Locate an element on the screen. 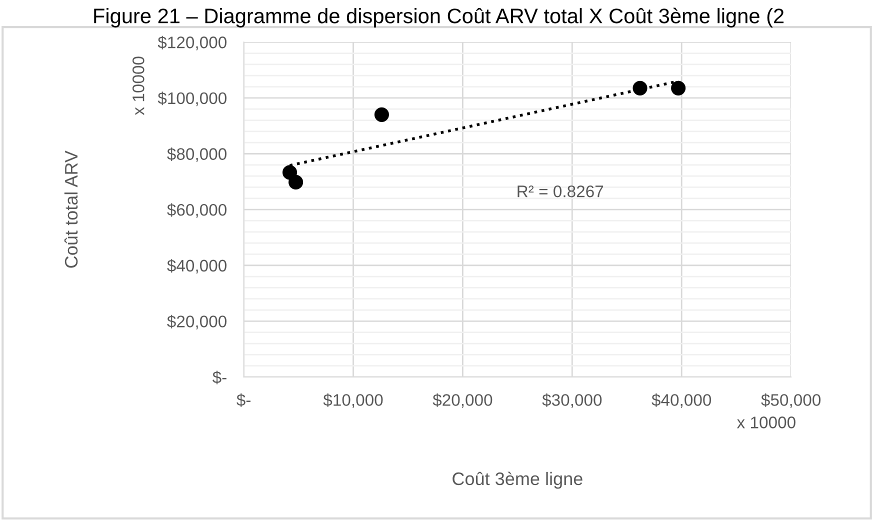 The image size is (877, 520). y-axis-title: Coût total ARV is located at coordinates (71, 209).